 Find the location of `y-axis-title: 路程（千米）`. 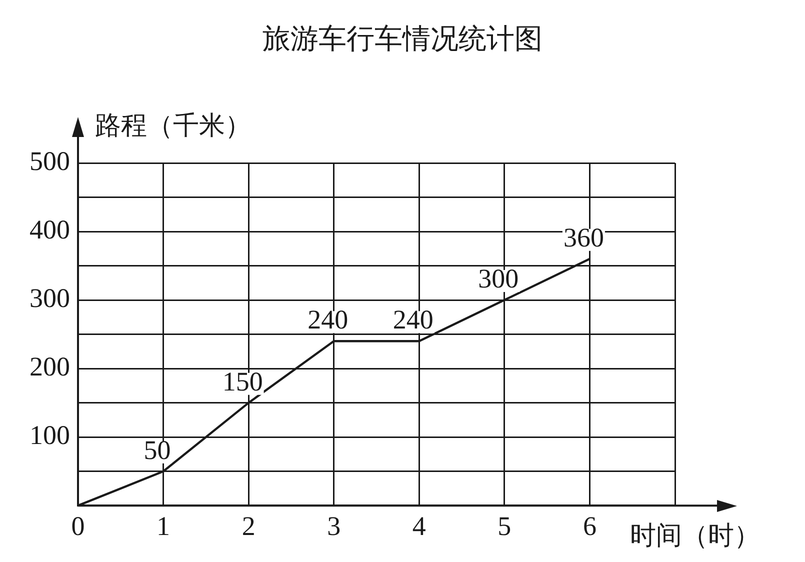

y-axis-title: 路程（千米） is located at coordinates (173, 126).